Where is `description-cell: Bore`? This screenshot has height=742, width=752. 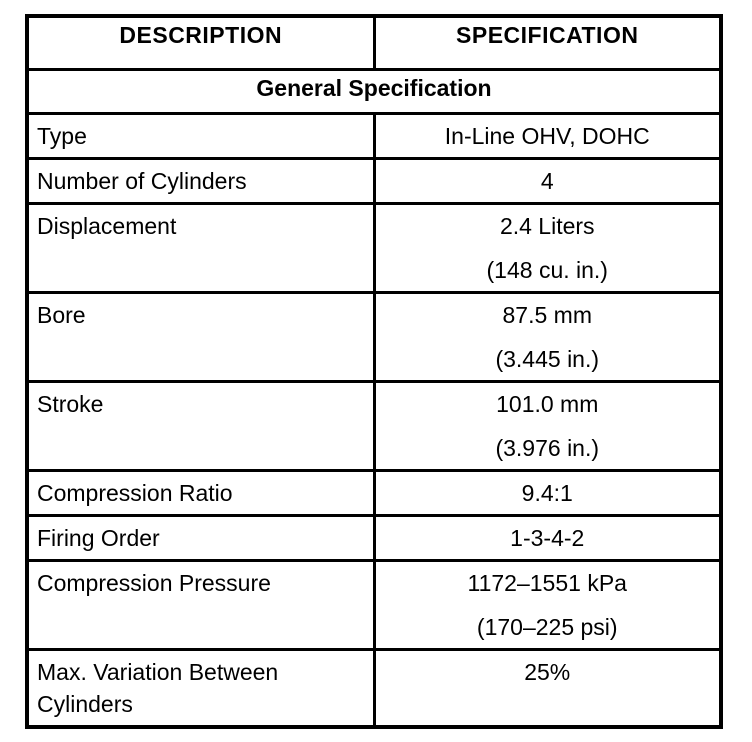 description-cell: Bore is located at coordinates (200, 337).